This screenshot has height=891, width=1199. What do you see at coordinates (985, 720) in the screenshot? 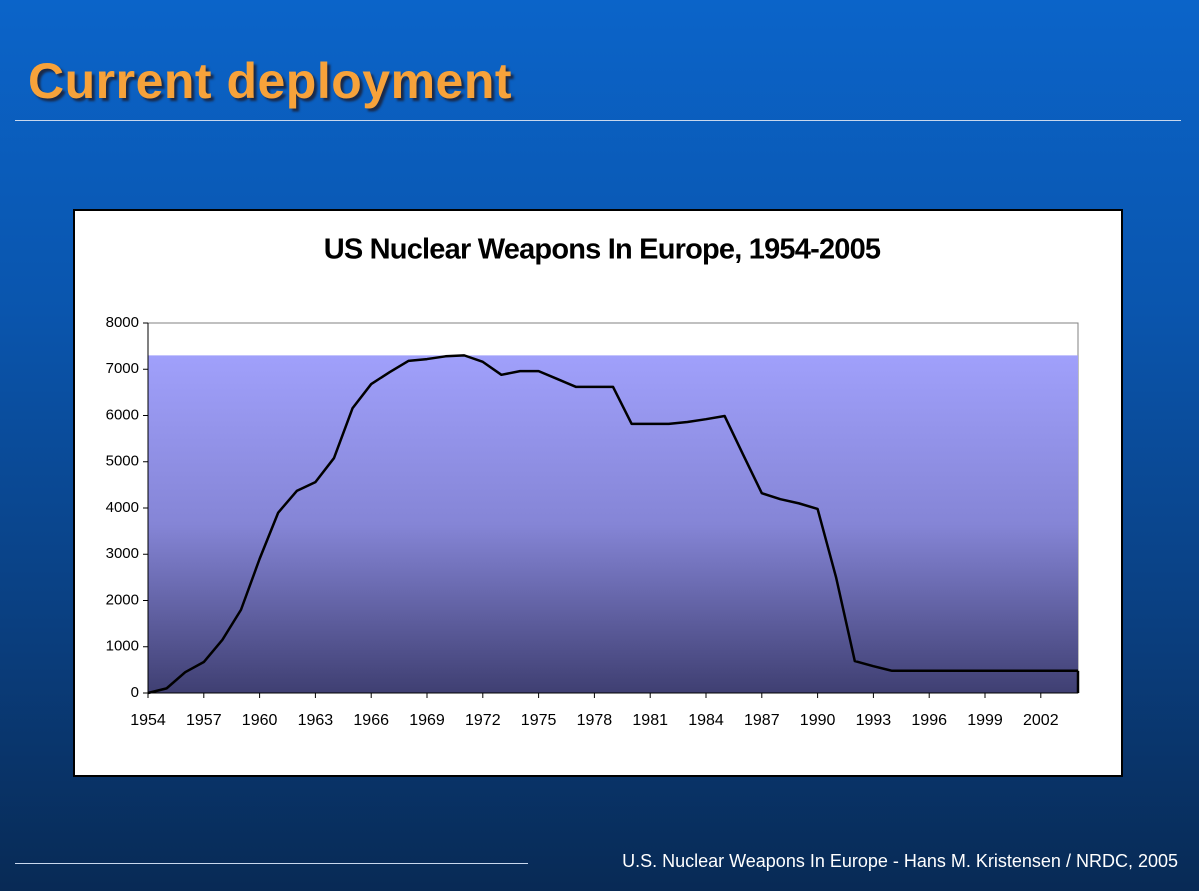
I see `x-tick-label: 1999` at bounding box center [985, 720].